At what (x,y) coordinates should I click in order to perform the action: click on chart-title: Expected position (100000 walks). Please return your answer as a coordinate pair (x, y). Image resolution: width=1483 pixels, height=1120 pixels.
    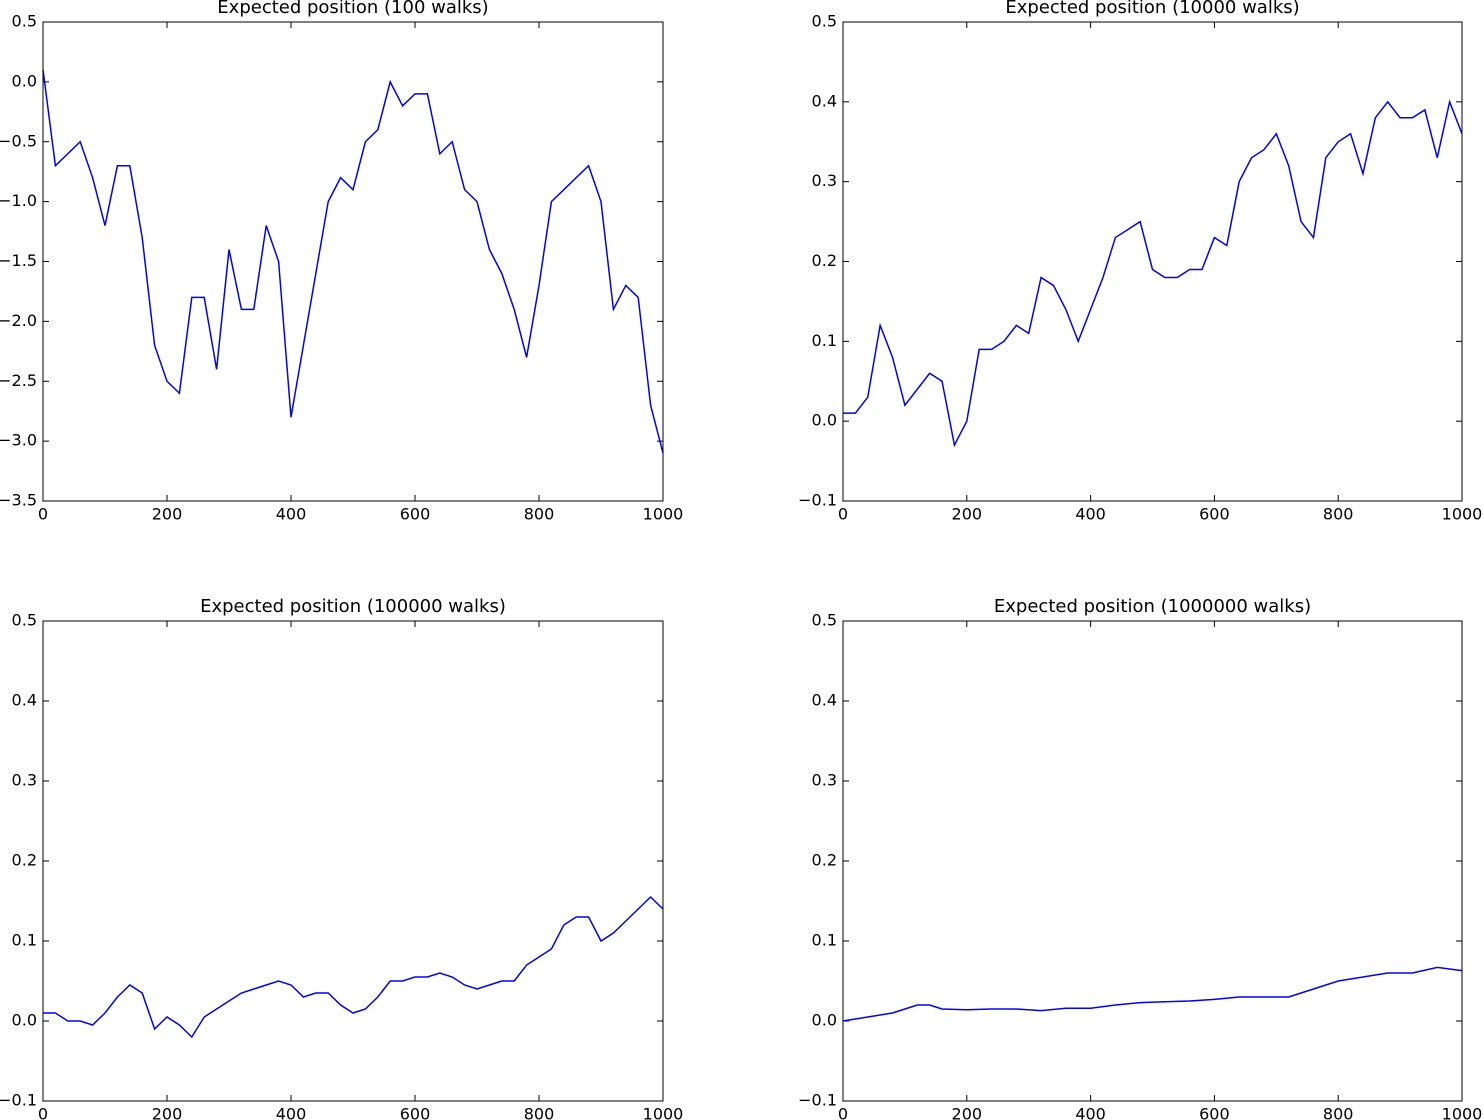
    Looking at the image, I should click on (353, 606).